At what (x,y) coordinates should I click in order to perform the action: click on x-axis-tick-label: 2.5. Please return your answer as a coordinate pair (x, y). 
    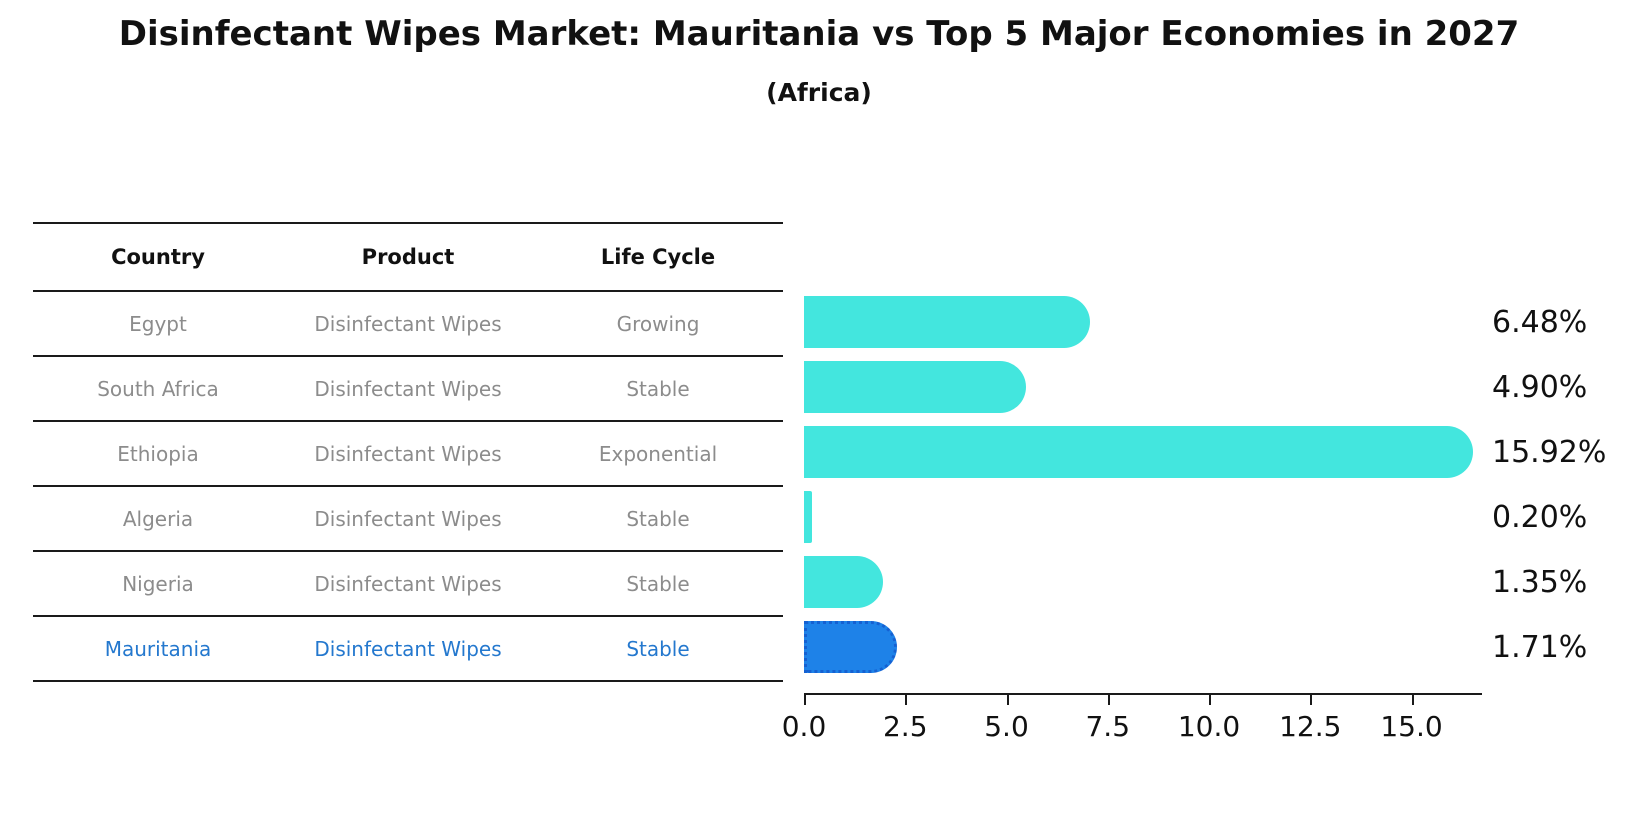
    Looking at the image, I should click on (905, 726).